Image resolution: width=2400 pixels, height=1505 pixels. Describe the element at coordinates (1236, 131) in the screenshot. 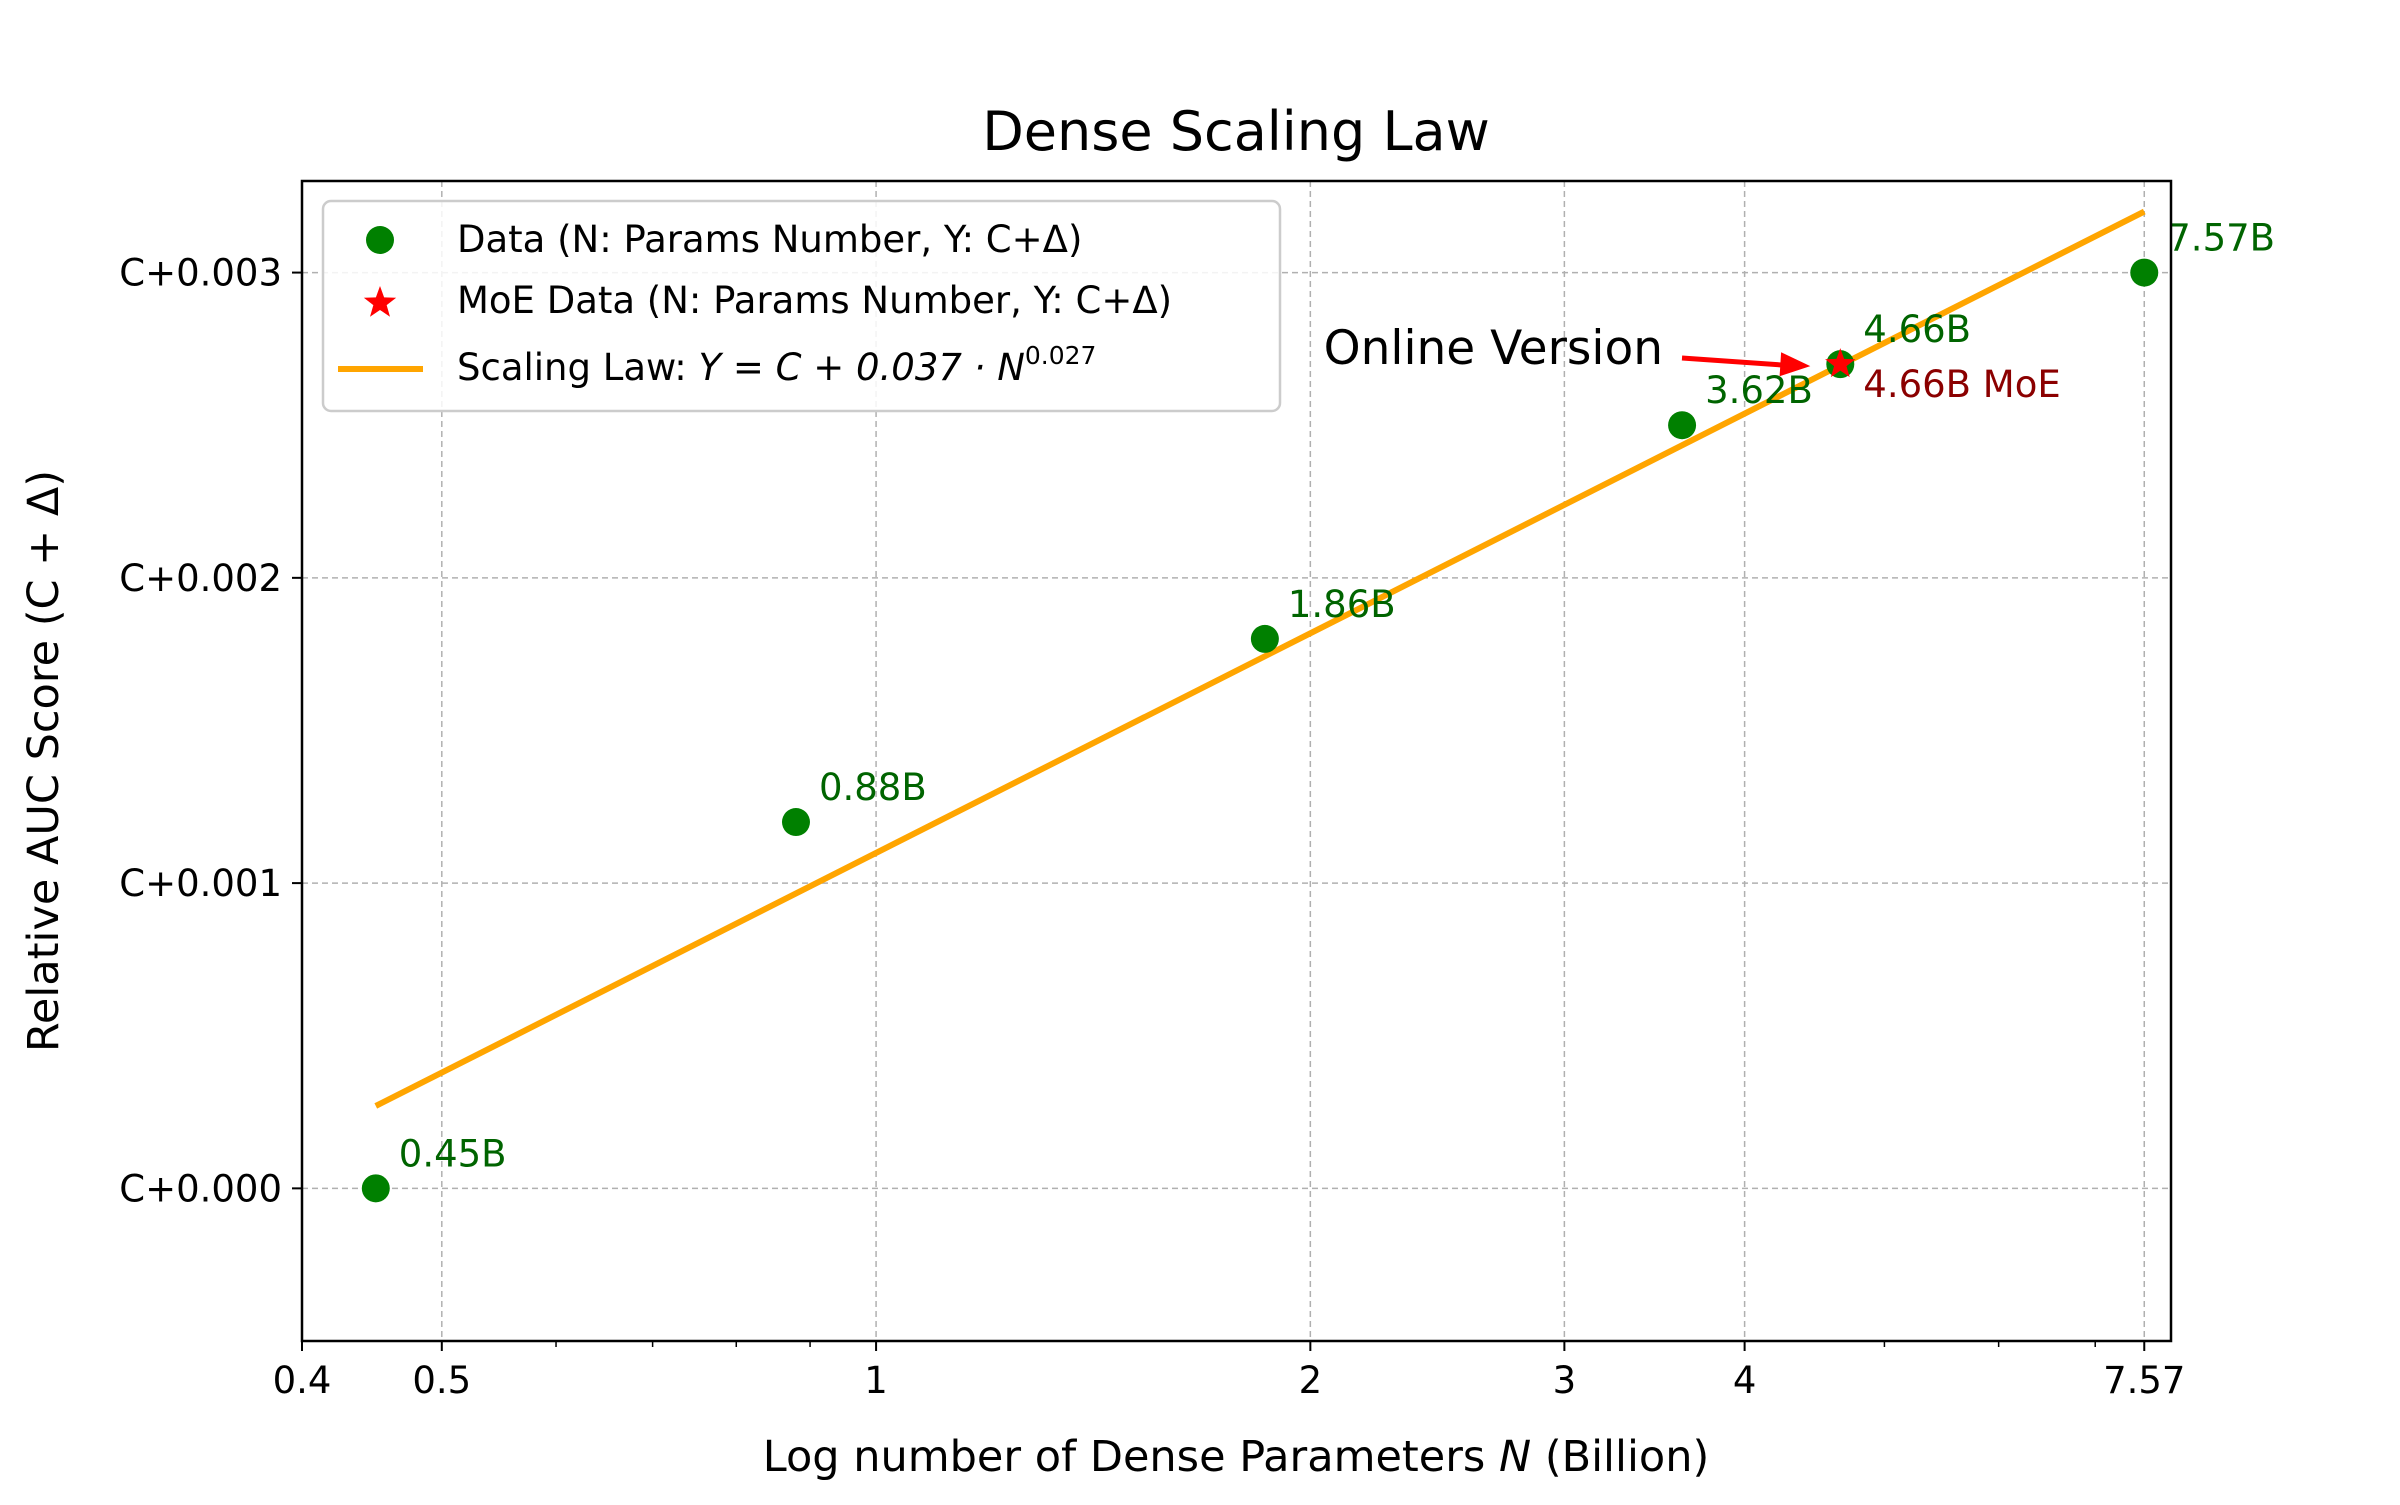

I see `chart-title: Dense Scaling Law` at that location.